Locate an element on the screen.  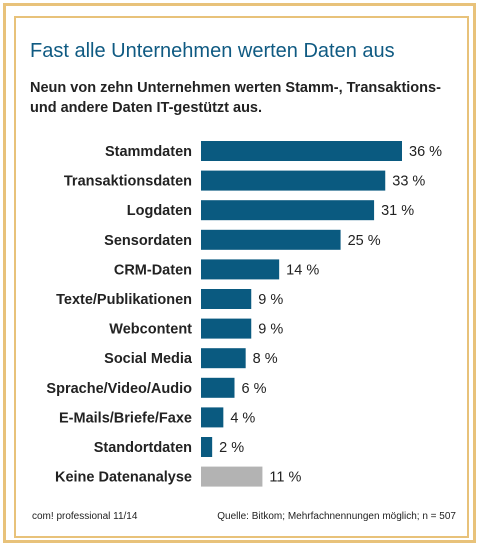
category-label-standortdaten: Standortdaten is located at coordinates (143, 448).